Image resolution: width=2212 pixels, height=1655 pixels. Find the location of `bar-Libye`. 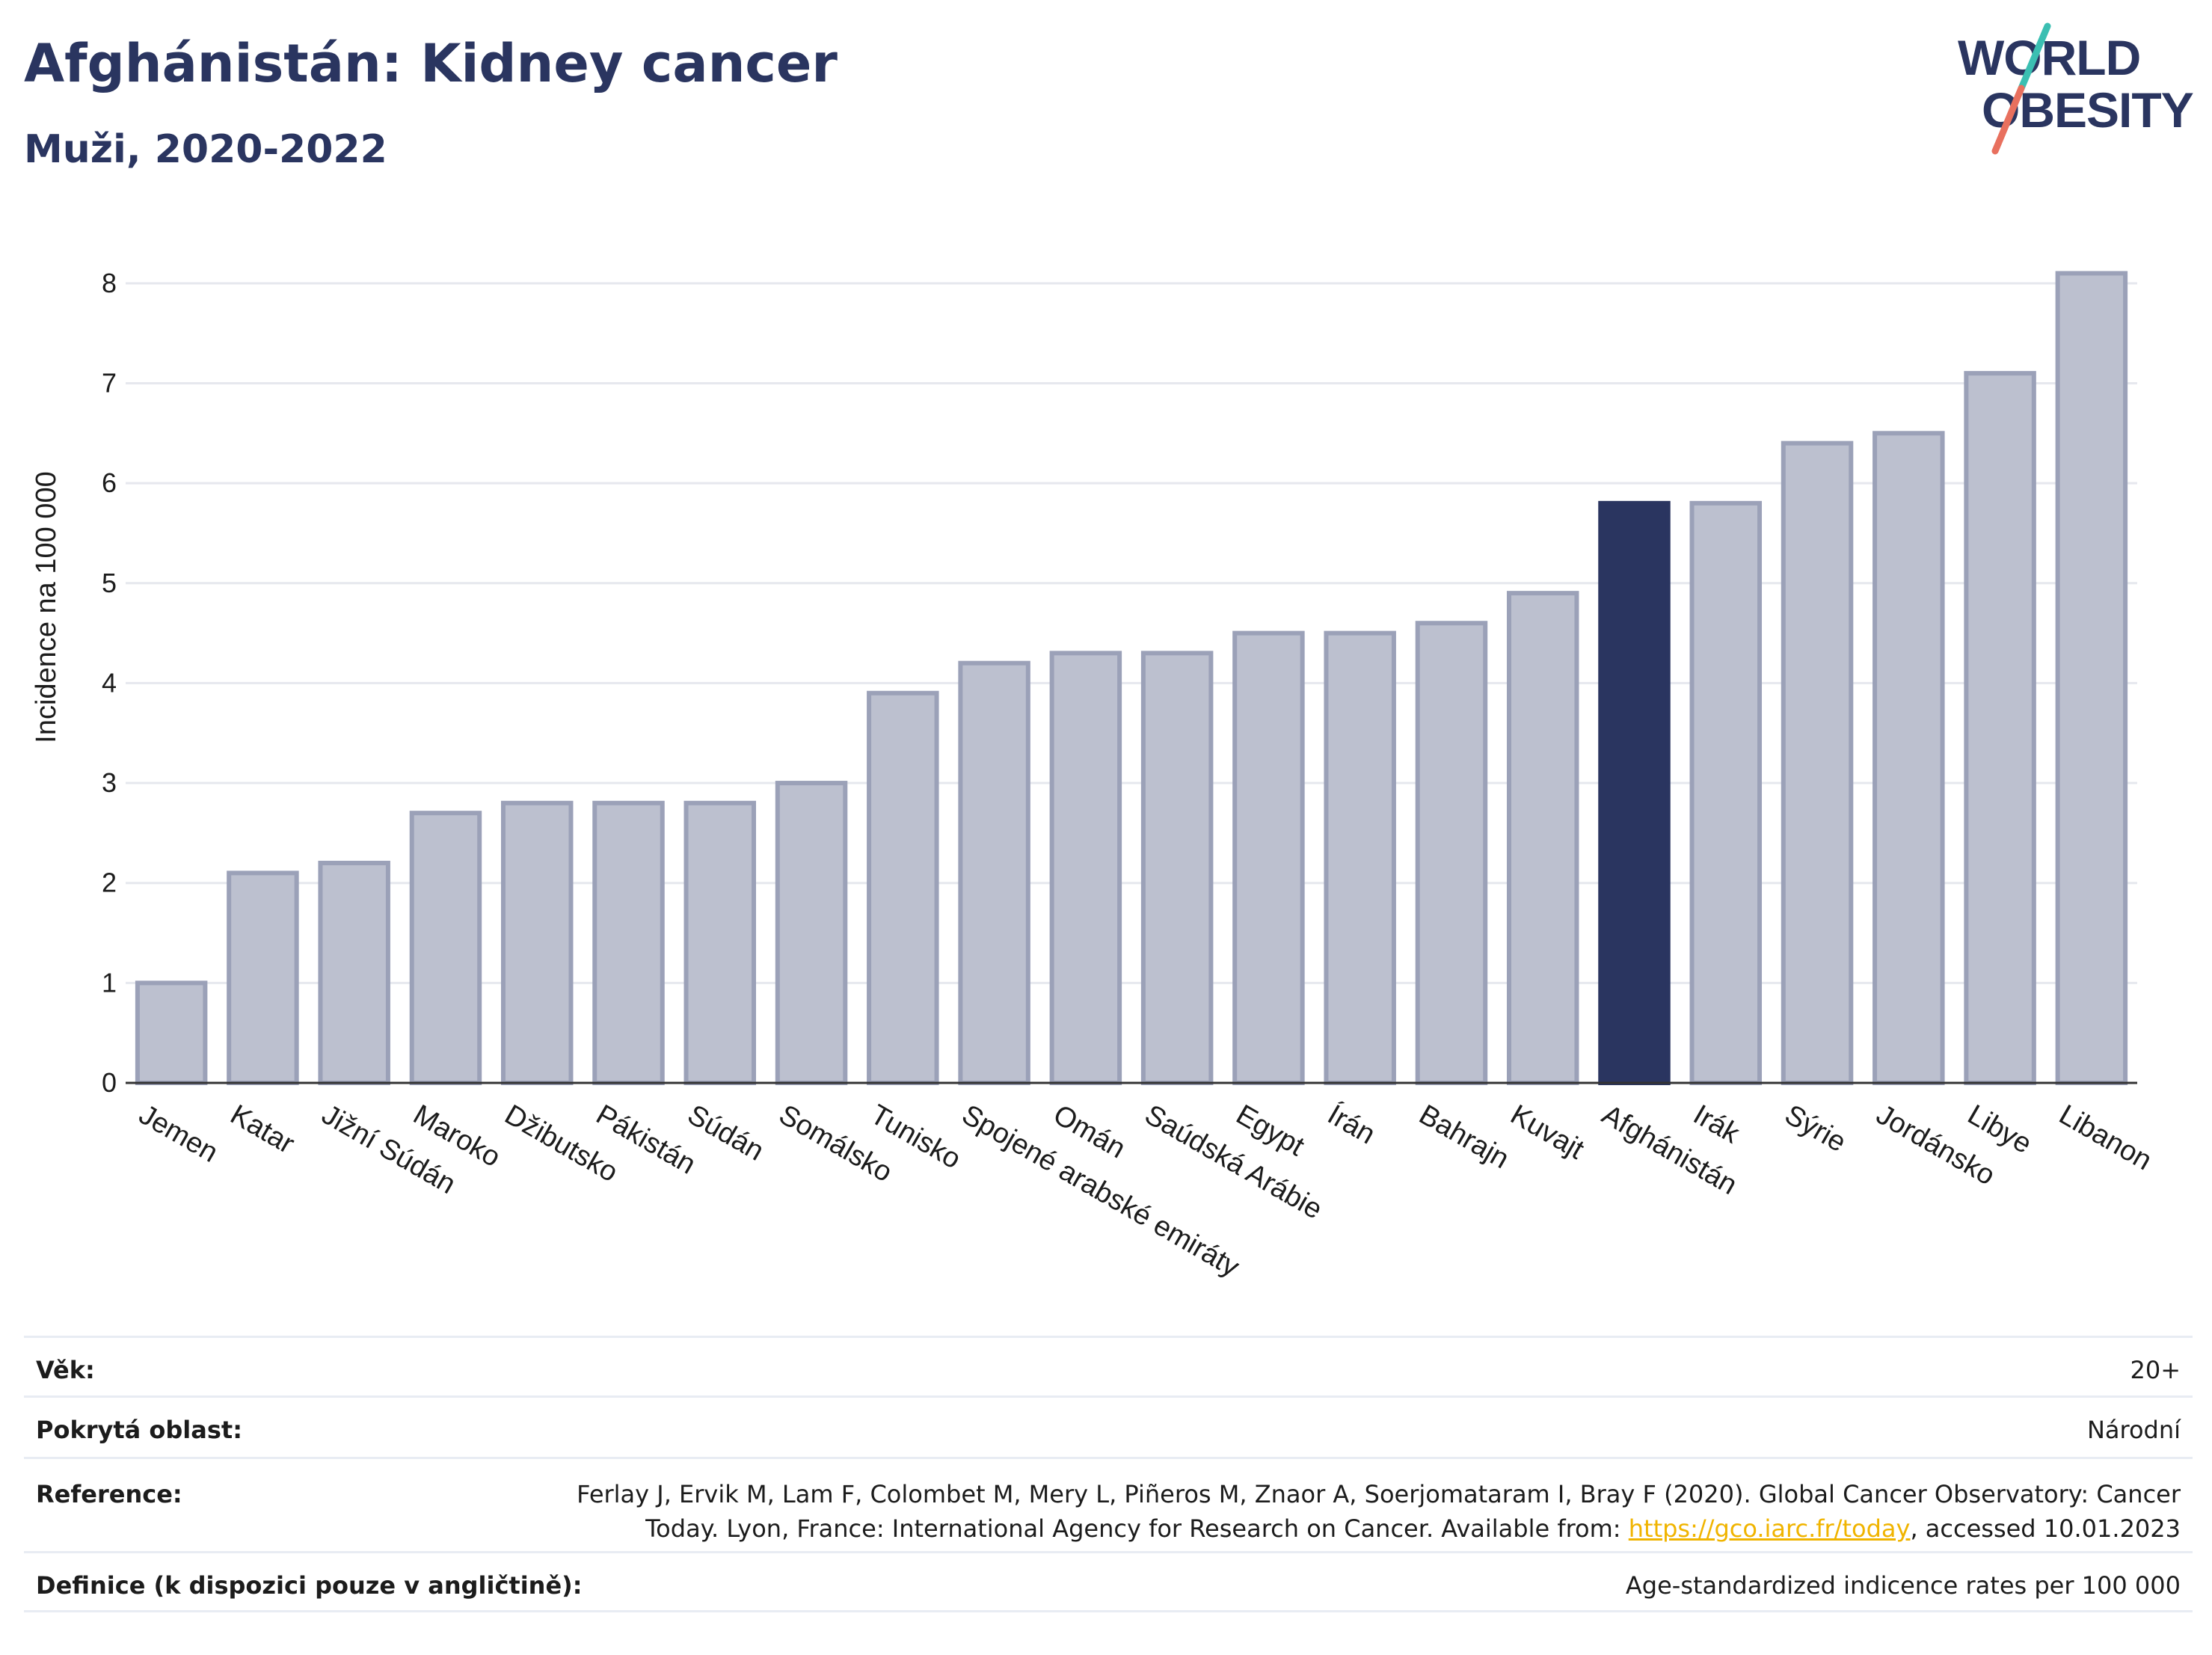

bar-Libye is located at coordinates (2000, 728).